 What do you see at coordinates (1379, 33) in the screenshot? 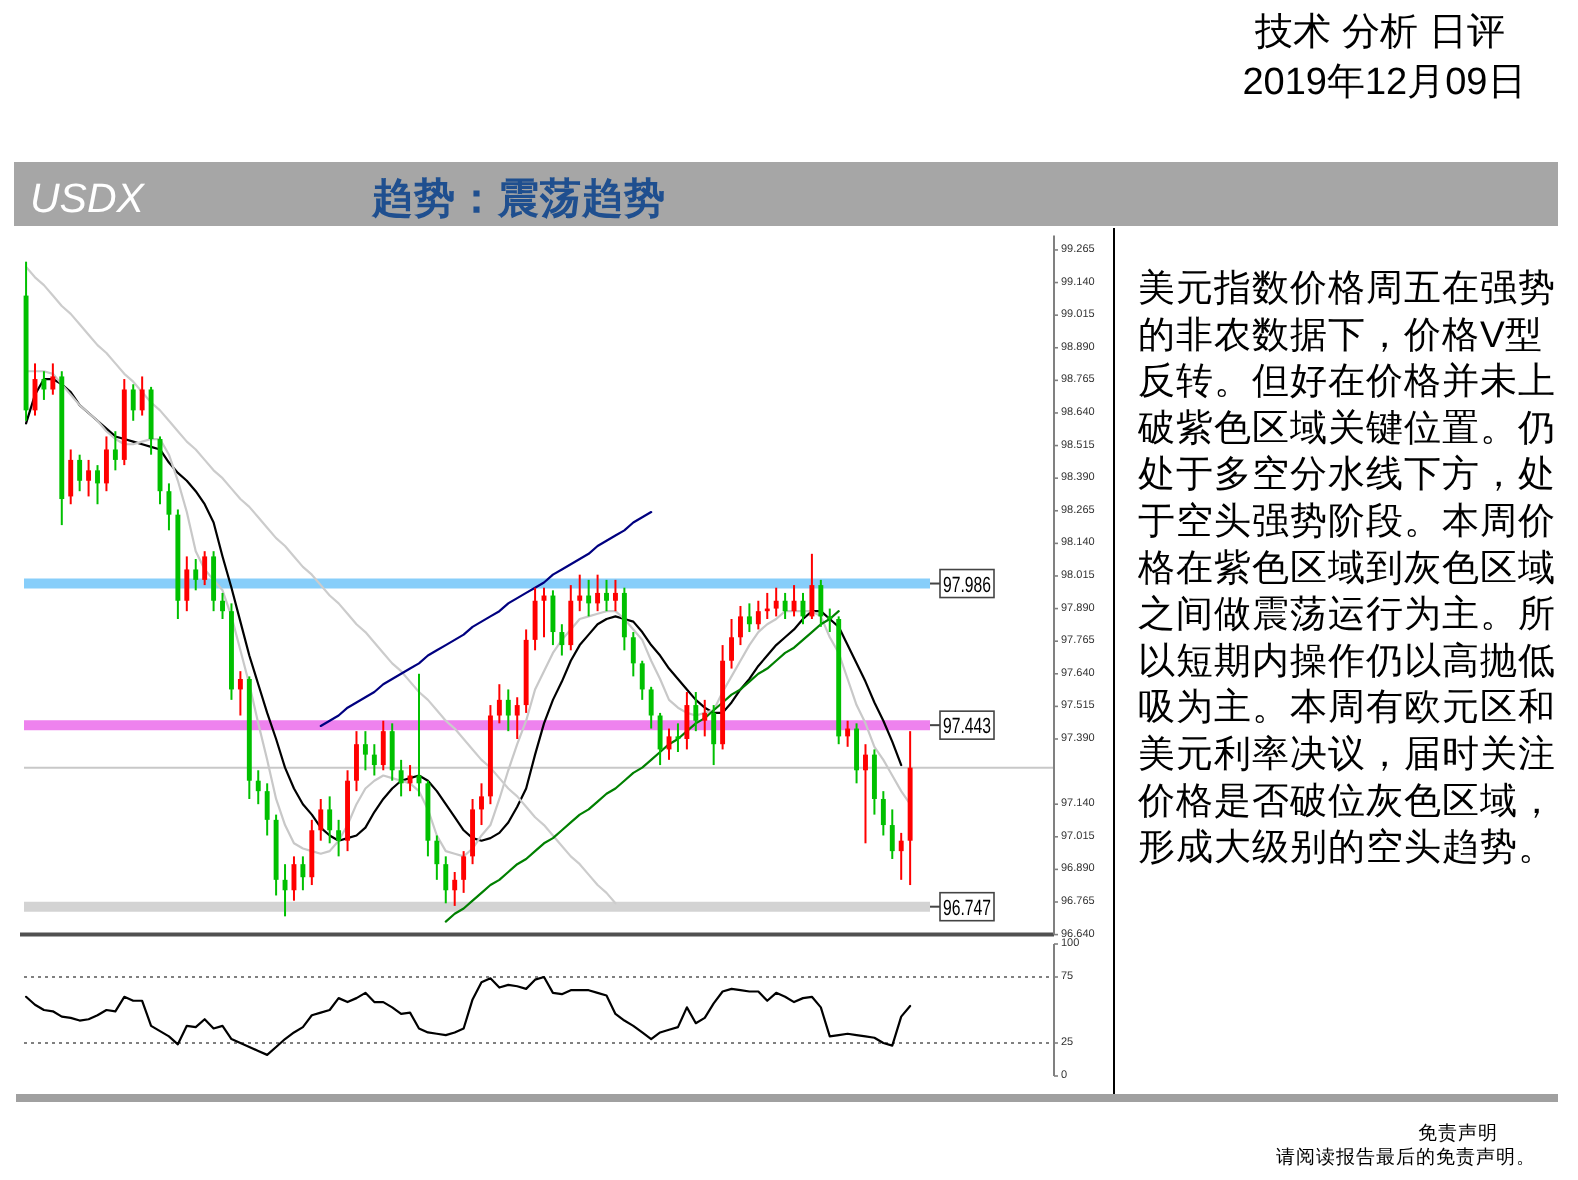
I see `text: 技术 分析 日评` at bounding box center [1379, 33].